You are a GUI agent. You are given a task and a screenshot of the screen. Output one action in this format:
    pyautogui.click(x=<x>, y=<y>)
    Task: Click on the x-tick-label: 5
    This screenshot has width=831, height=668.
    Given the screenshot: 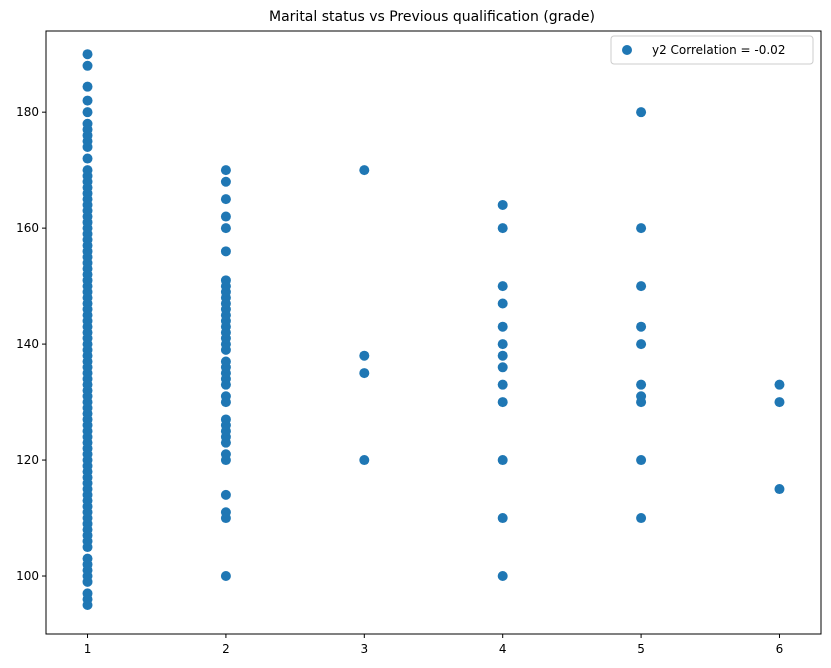 What is the action you would take?
    pyautogui.click(x=641, y=649)
    